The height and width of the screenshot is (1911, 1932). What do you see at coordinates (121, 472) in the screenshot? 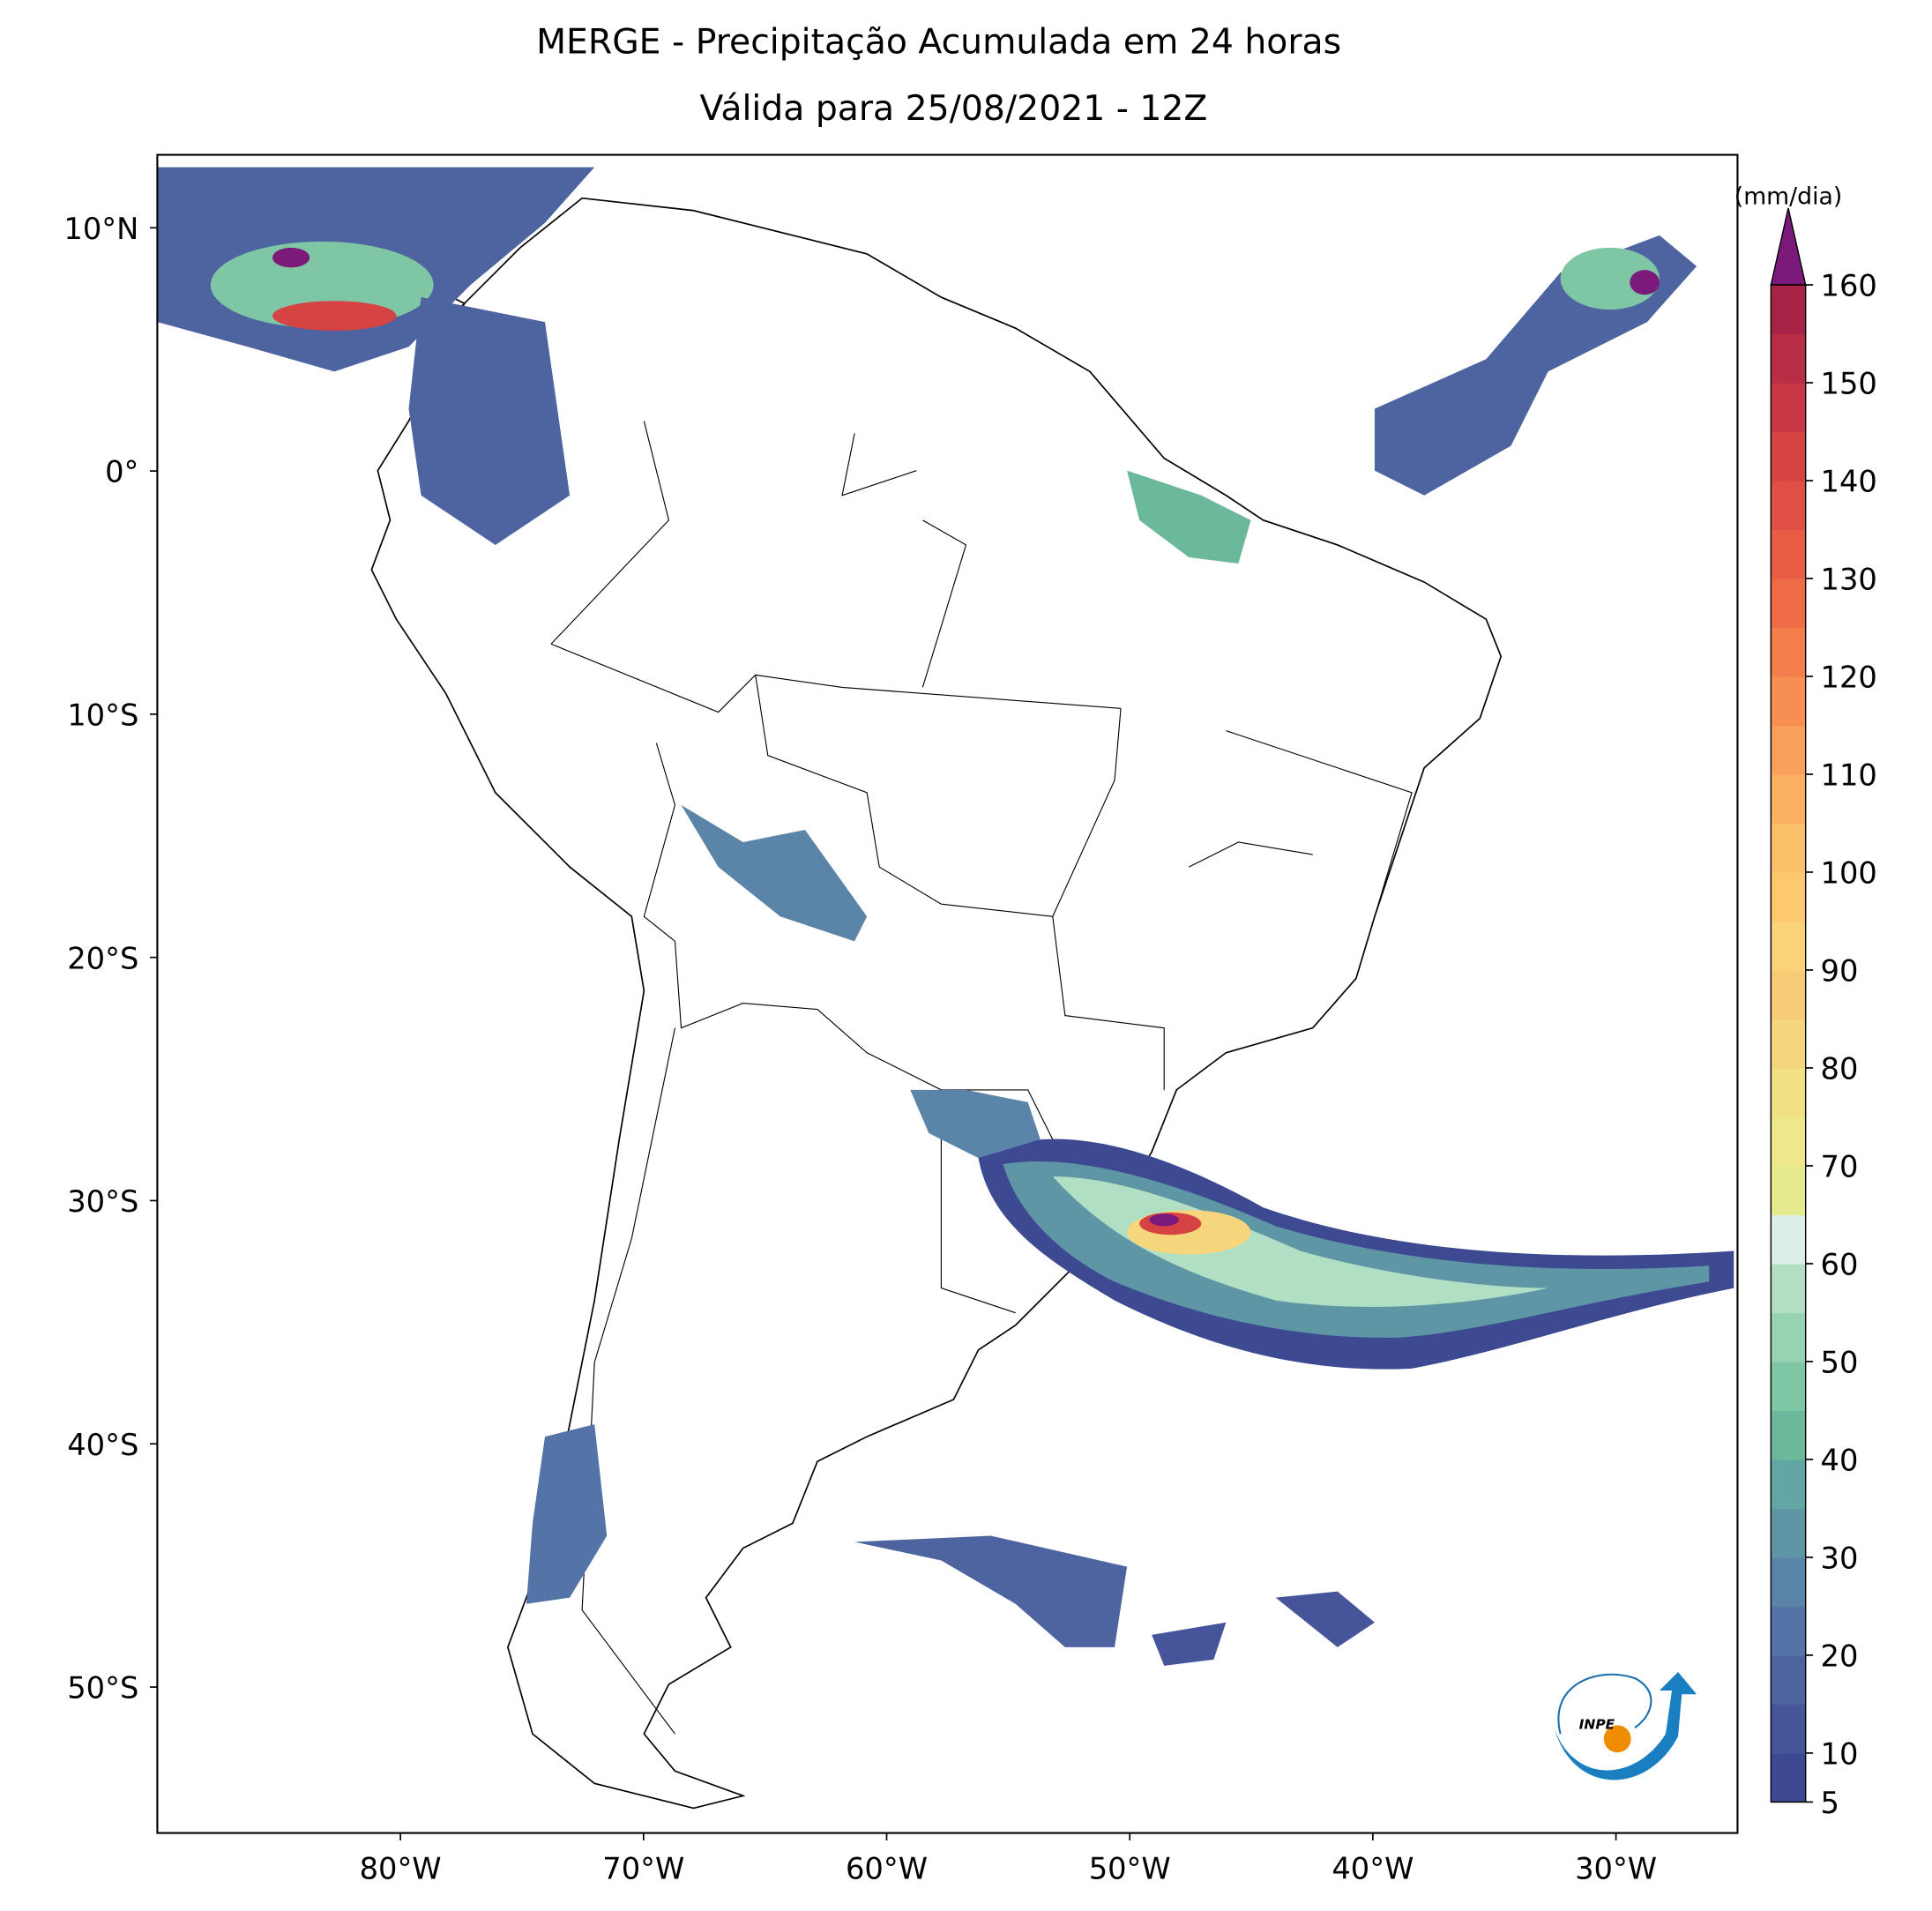
I see `lat-tick-label: 0°` at bounding box center [121, 472].